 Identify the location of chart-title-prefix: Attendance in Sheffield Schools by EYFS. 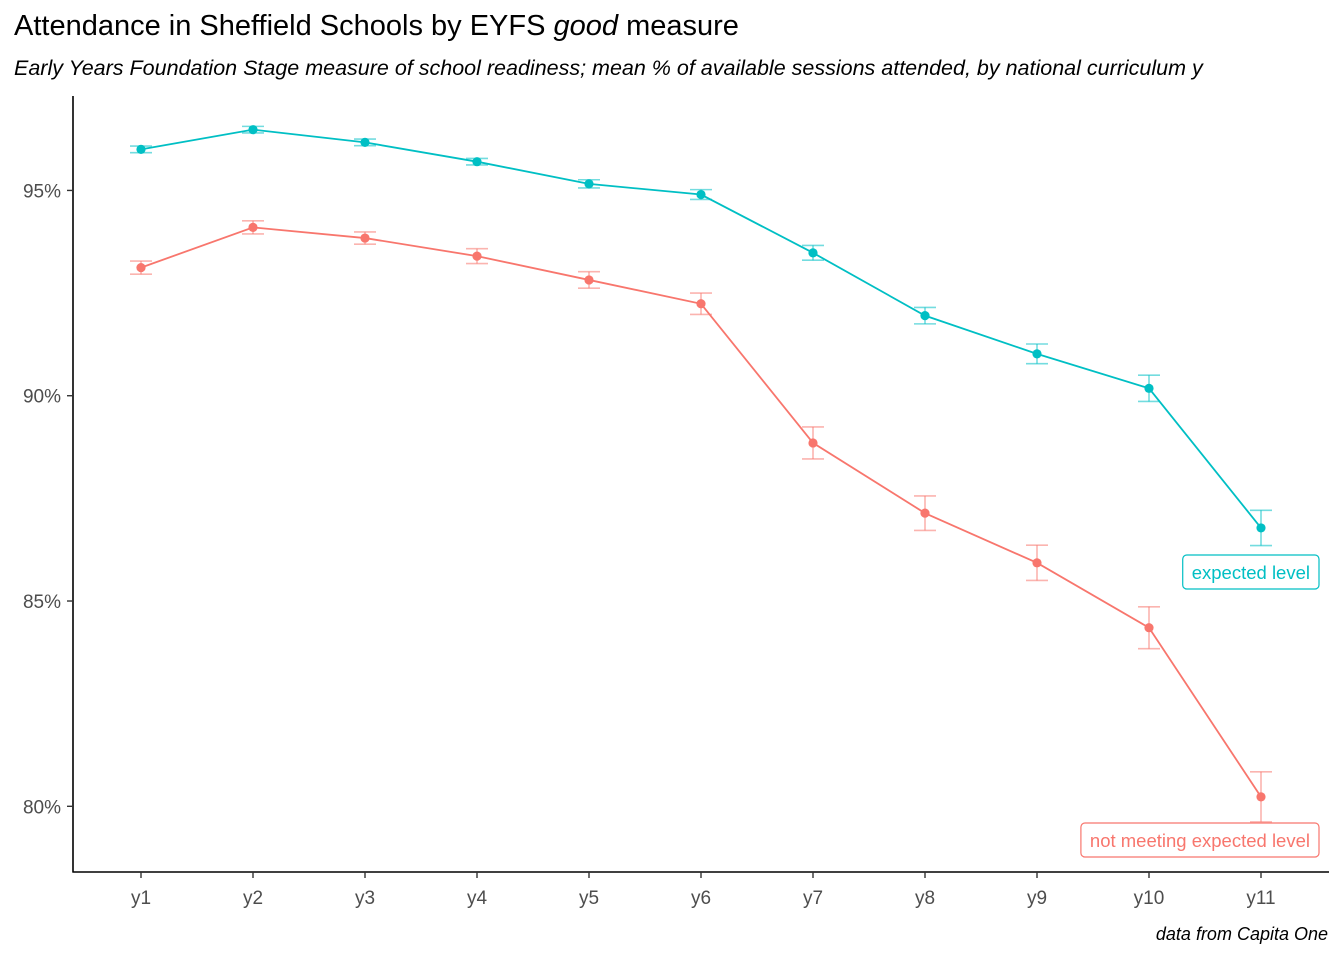
(284, 26).